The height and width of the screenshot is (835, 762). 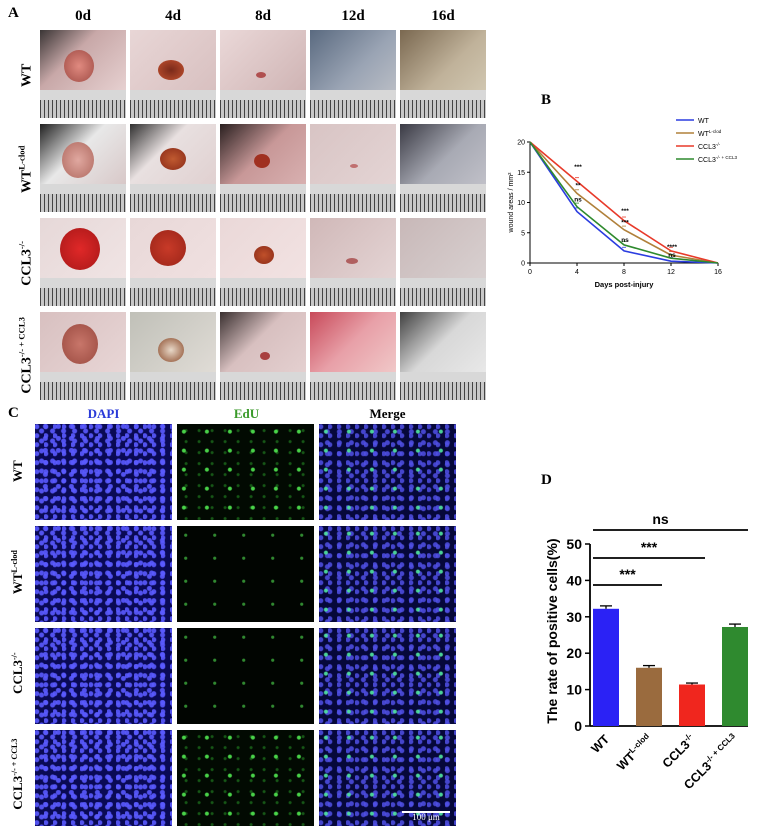 I want to click on panel-label-d: D, so click(x=546, y=480).